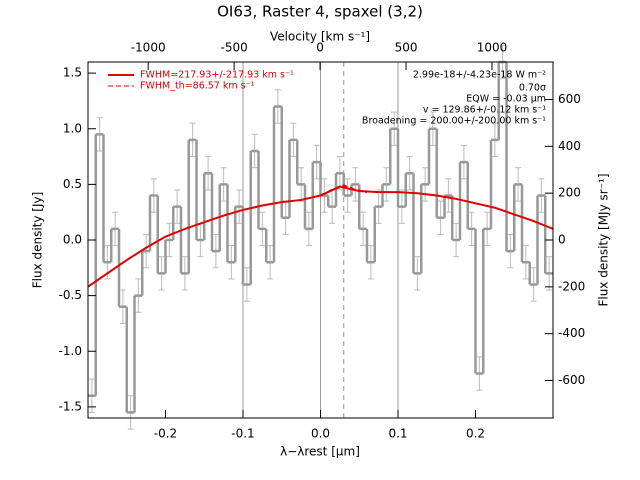 Image resolution: width=640 pixels, height=480 pixels. Describe the element at coordinates (454, 121) in the screenshot. I see `annotation: Broadening = 200.00+/-200.00 km s⁻¹` at that location.